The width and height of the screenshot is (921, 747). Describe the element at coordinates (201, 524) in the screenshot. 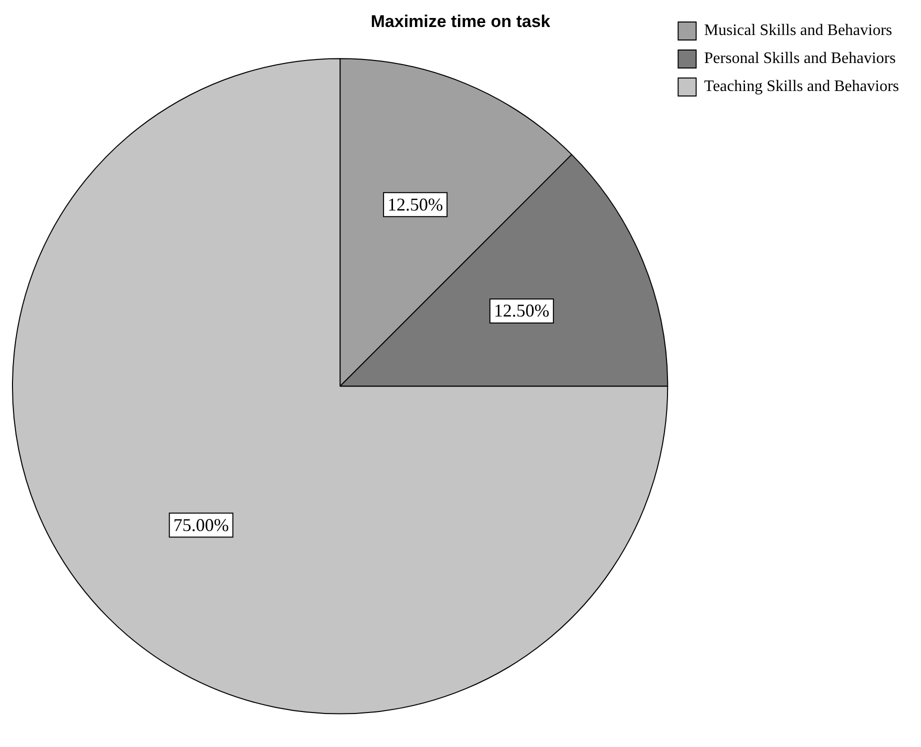

I see `data-label: 75.00%` at that location.